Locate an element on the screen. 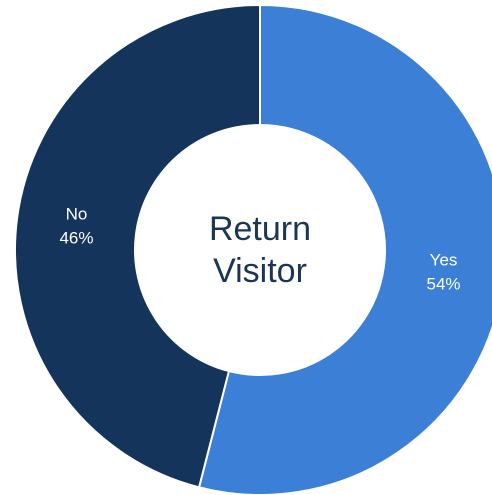 Image resolution: width=492 pixels, height=495 pixels. slice-value: 54% is located at coordinates (444, 284).